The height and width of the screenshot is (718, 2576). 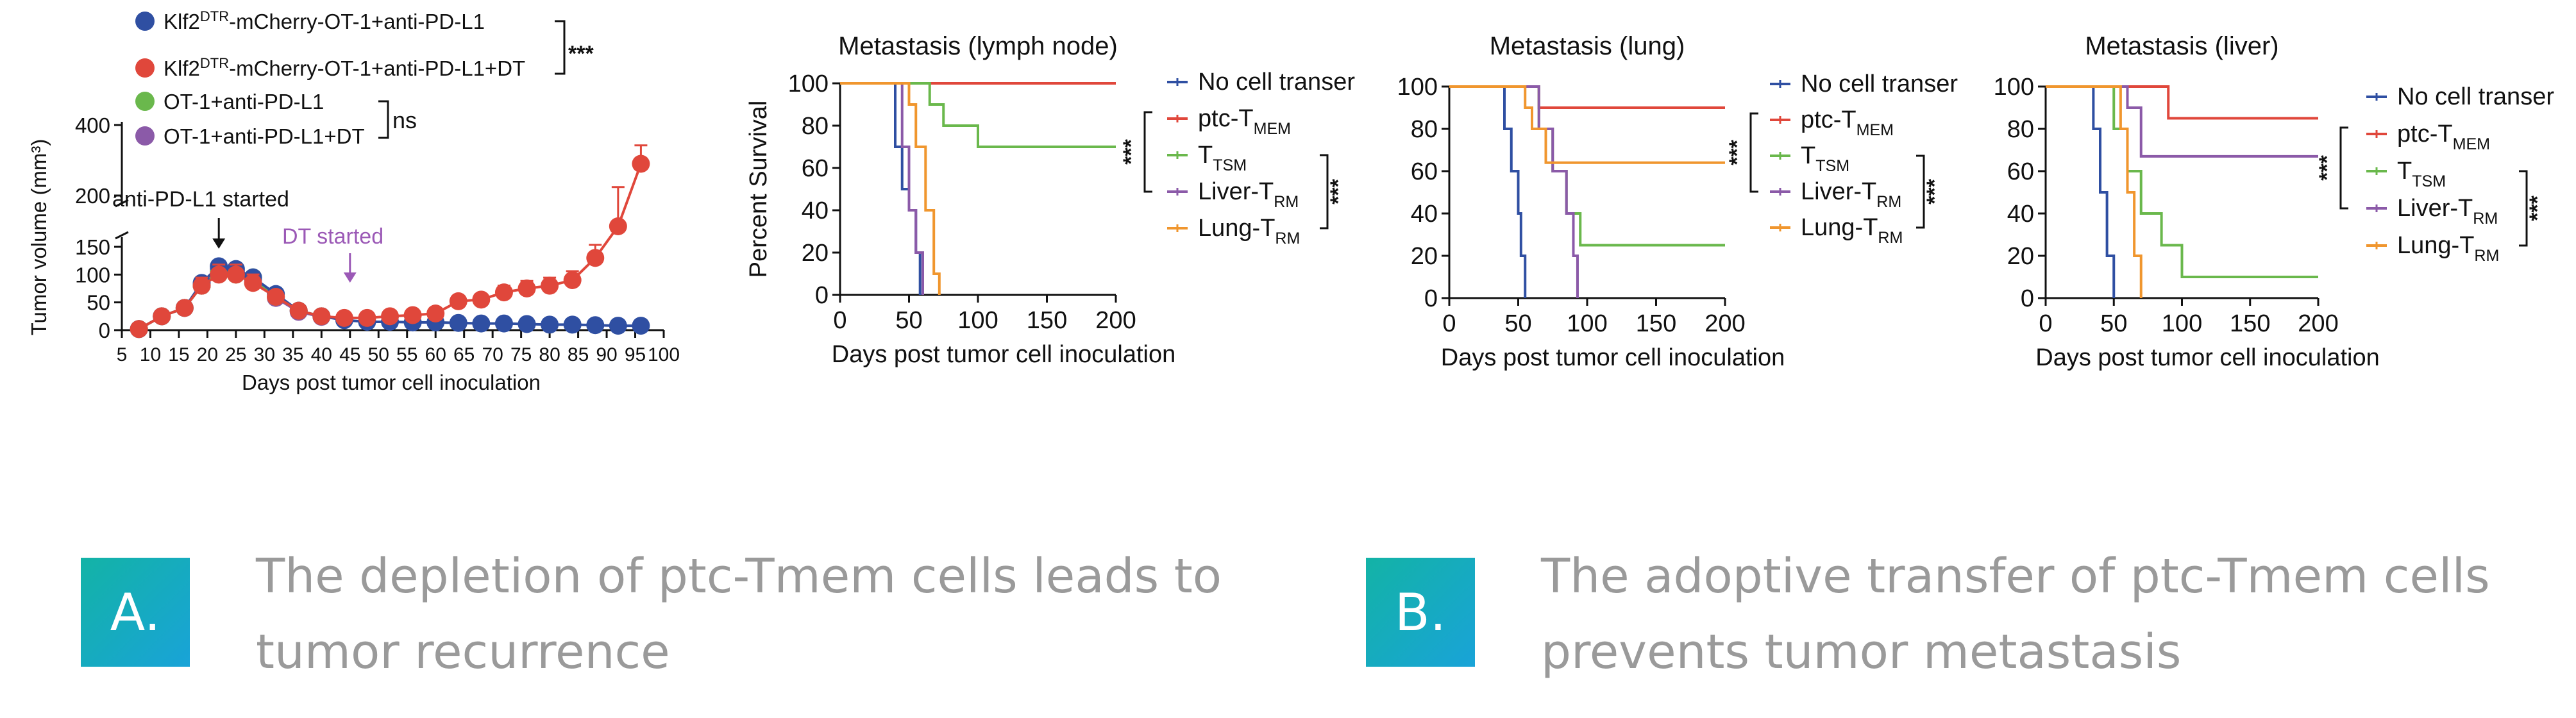 What do you see at coordinates (1261, 82) in the screenshot?
I see `legend-item-no-cell-transer: No cell transer` at bounding box center [1261, 82].